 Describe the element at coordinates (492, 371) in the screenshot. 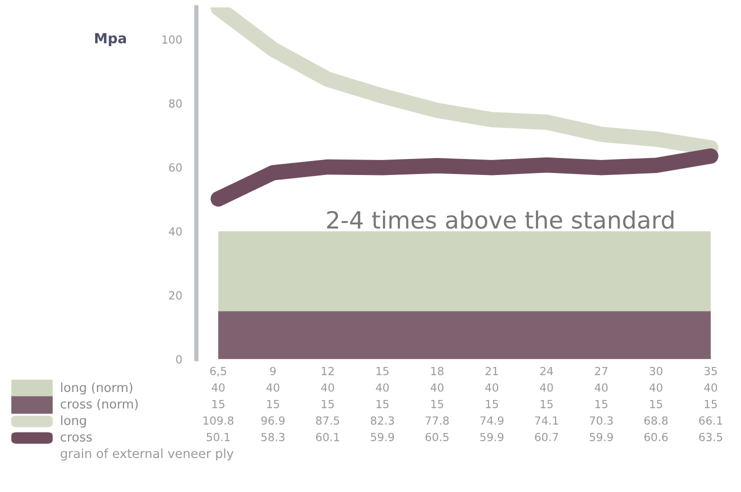

I see `x-tick-label: 21` at that location.